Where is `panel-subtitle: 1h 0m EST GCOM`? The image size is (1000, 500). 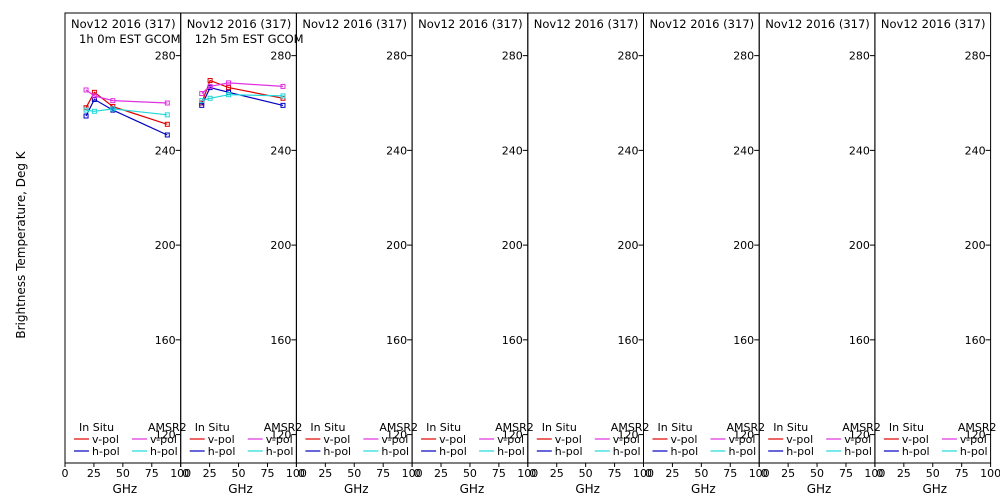 panel-subtitle: 1h 0m EST GCOM is located at coordinates (130, 39).